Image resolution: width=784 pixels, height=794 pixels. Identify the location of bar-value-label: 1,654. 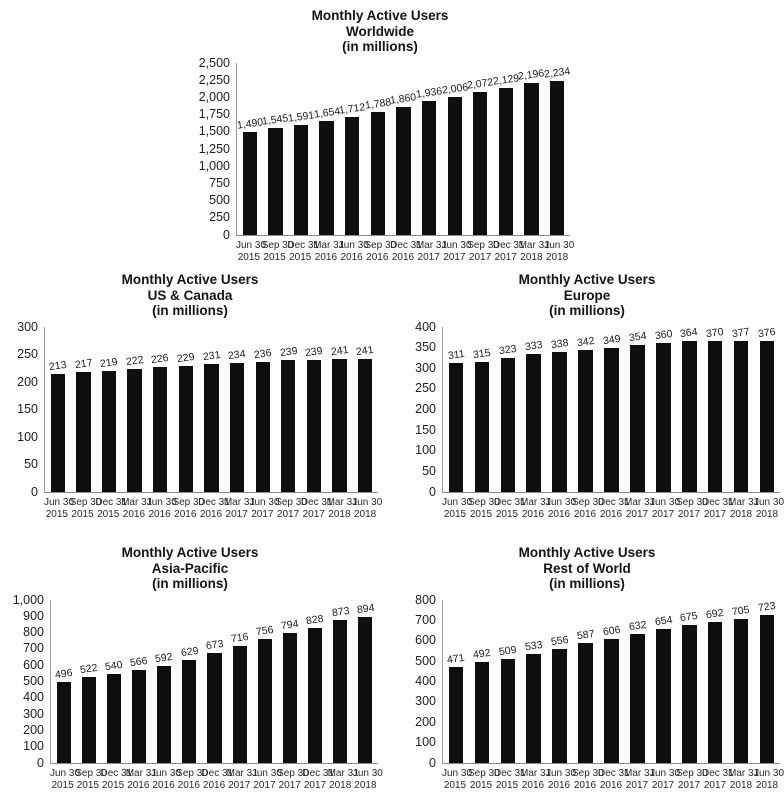
(326, 112).